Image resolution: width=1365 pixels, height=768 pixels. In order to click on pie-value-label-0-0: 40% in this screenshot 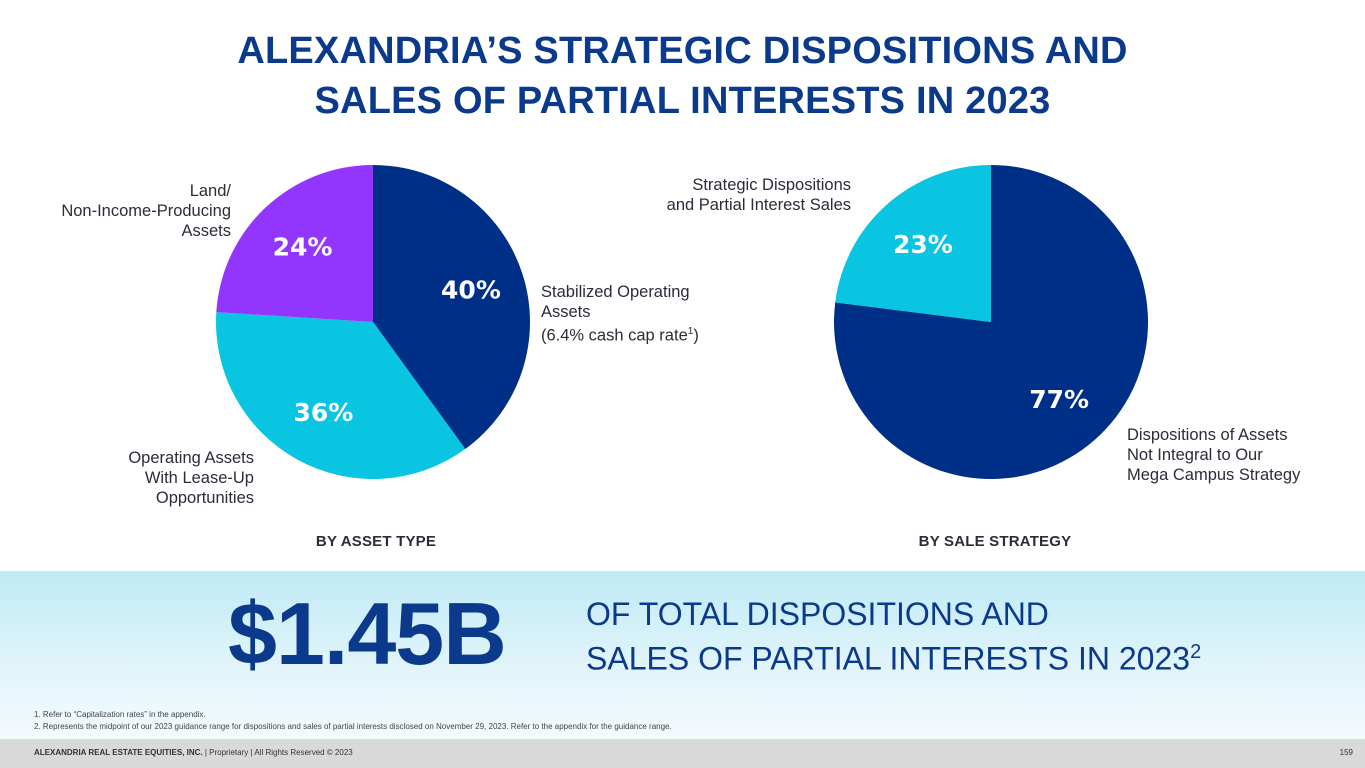, I will do `click(471, 290)`.